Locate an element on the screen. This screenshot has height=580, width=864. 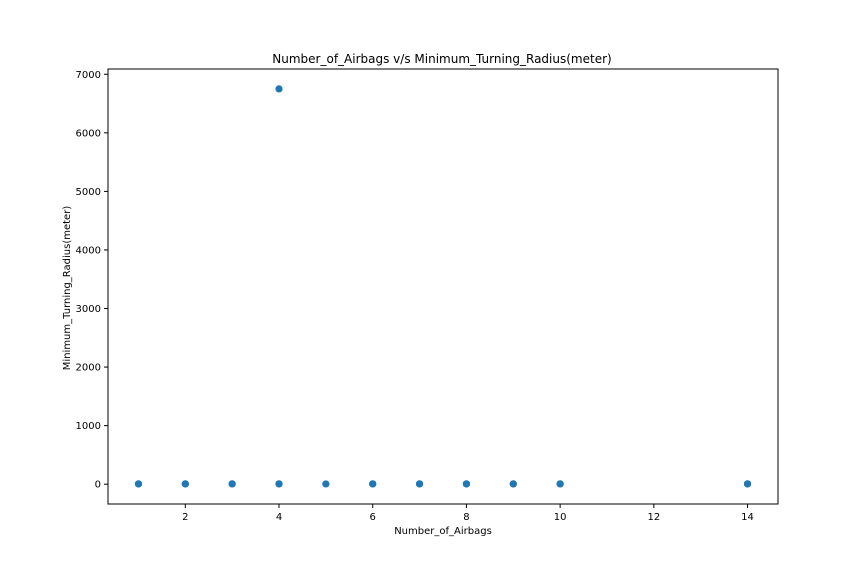
y-tick-label: 5000 is located at coordinates (88, 192).